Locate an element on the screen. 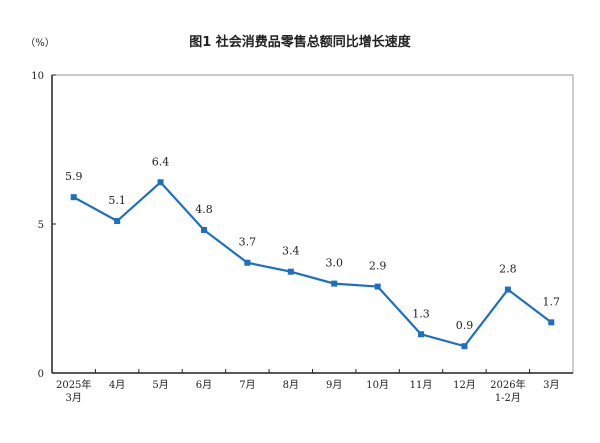  x-tick-label: 10月 is located at coordinates (377, 385).